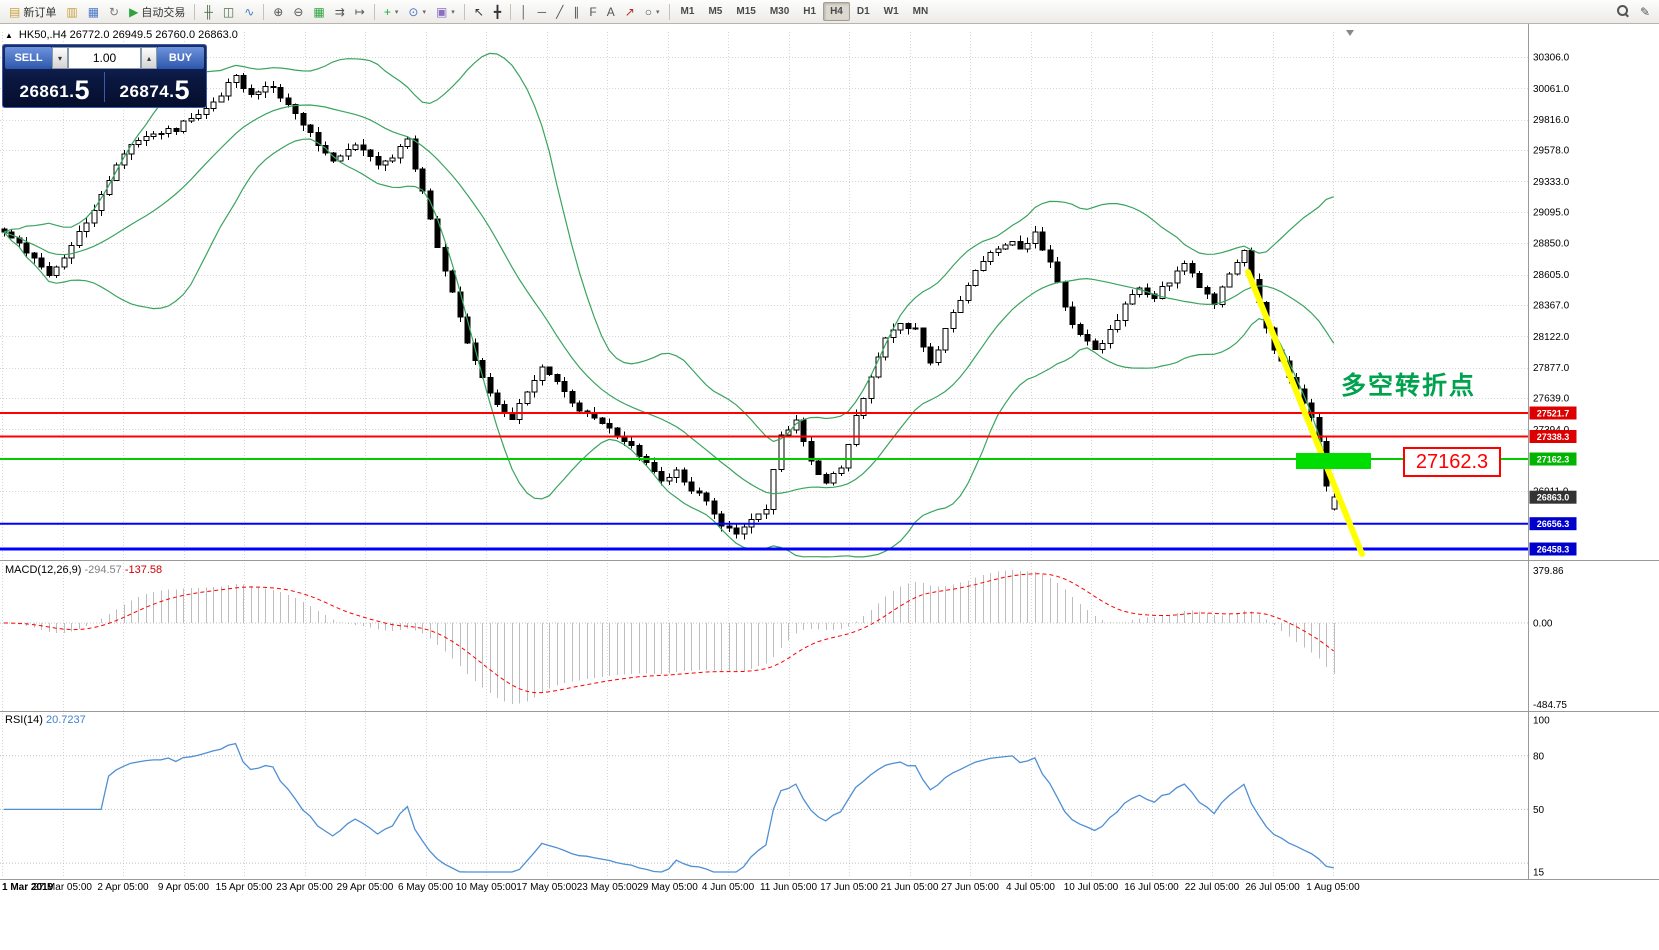 This screenshot has width=1659, height=950. I want to click on macd-signal-line, so click(669, 633).